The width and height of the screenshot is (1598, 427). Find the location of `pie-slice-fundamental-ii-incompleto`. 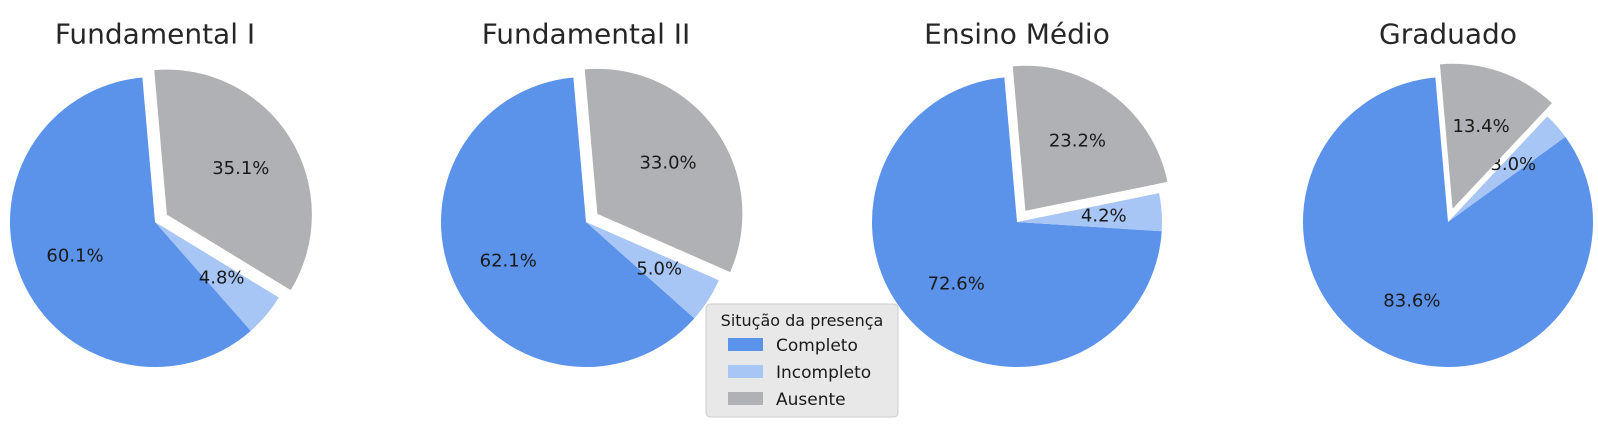

pie-slice-fundamental-ii-incompleto is located at coordinates (652, 270).